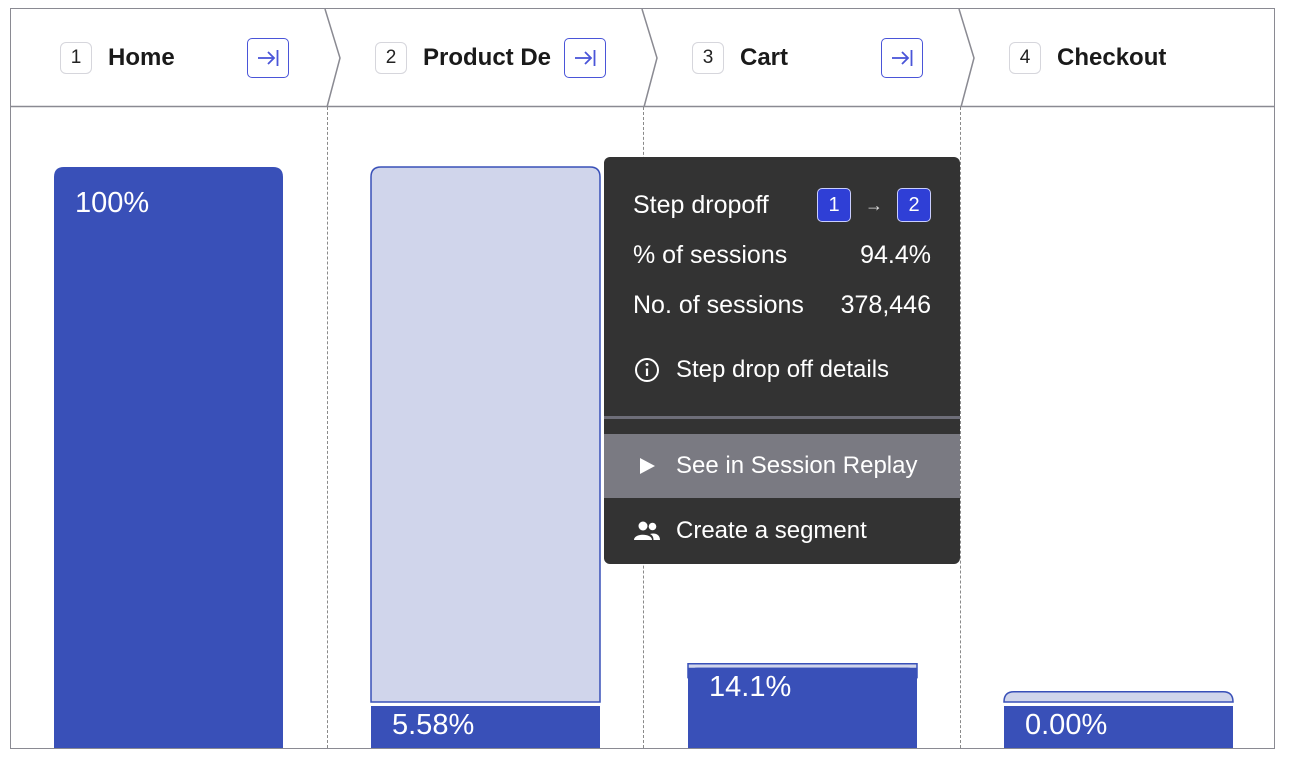 Image resolution: width=1290 pixels, height=762 pixels. Describe the element at coordinates (647, 531) in the screenshot. I see `users-icon` at that location.